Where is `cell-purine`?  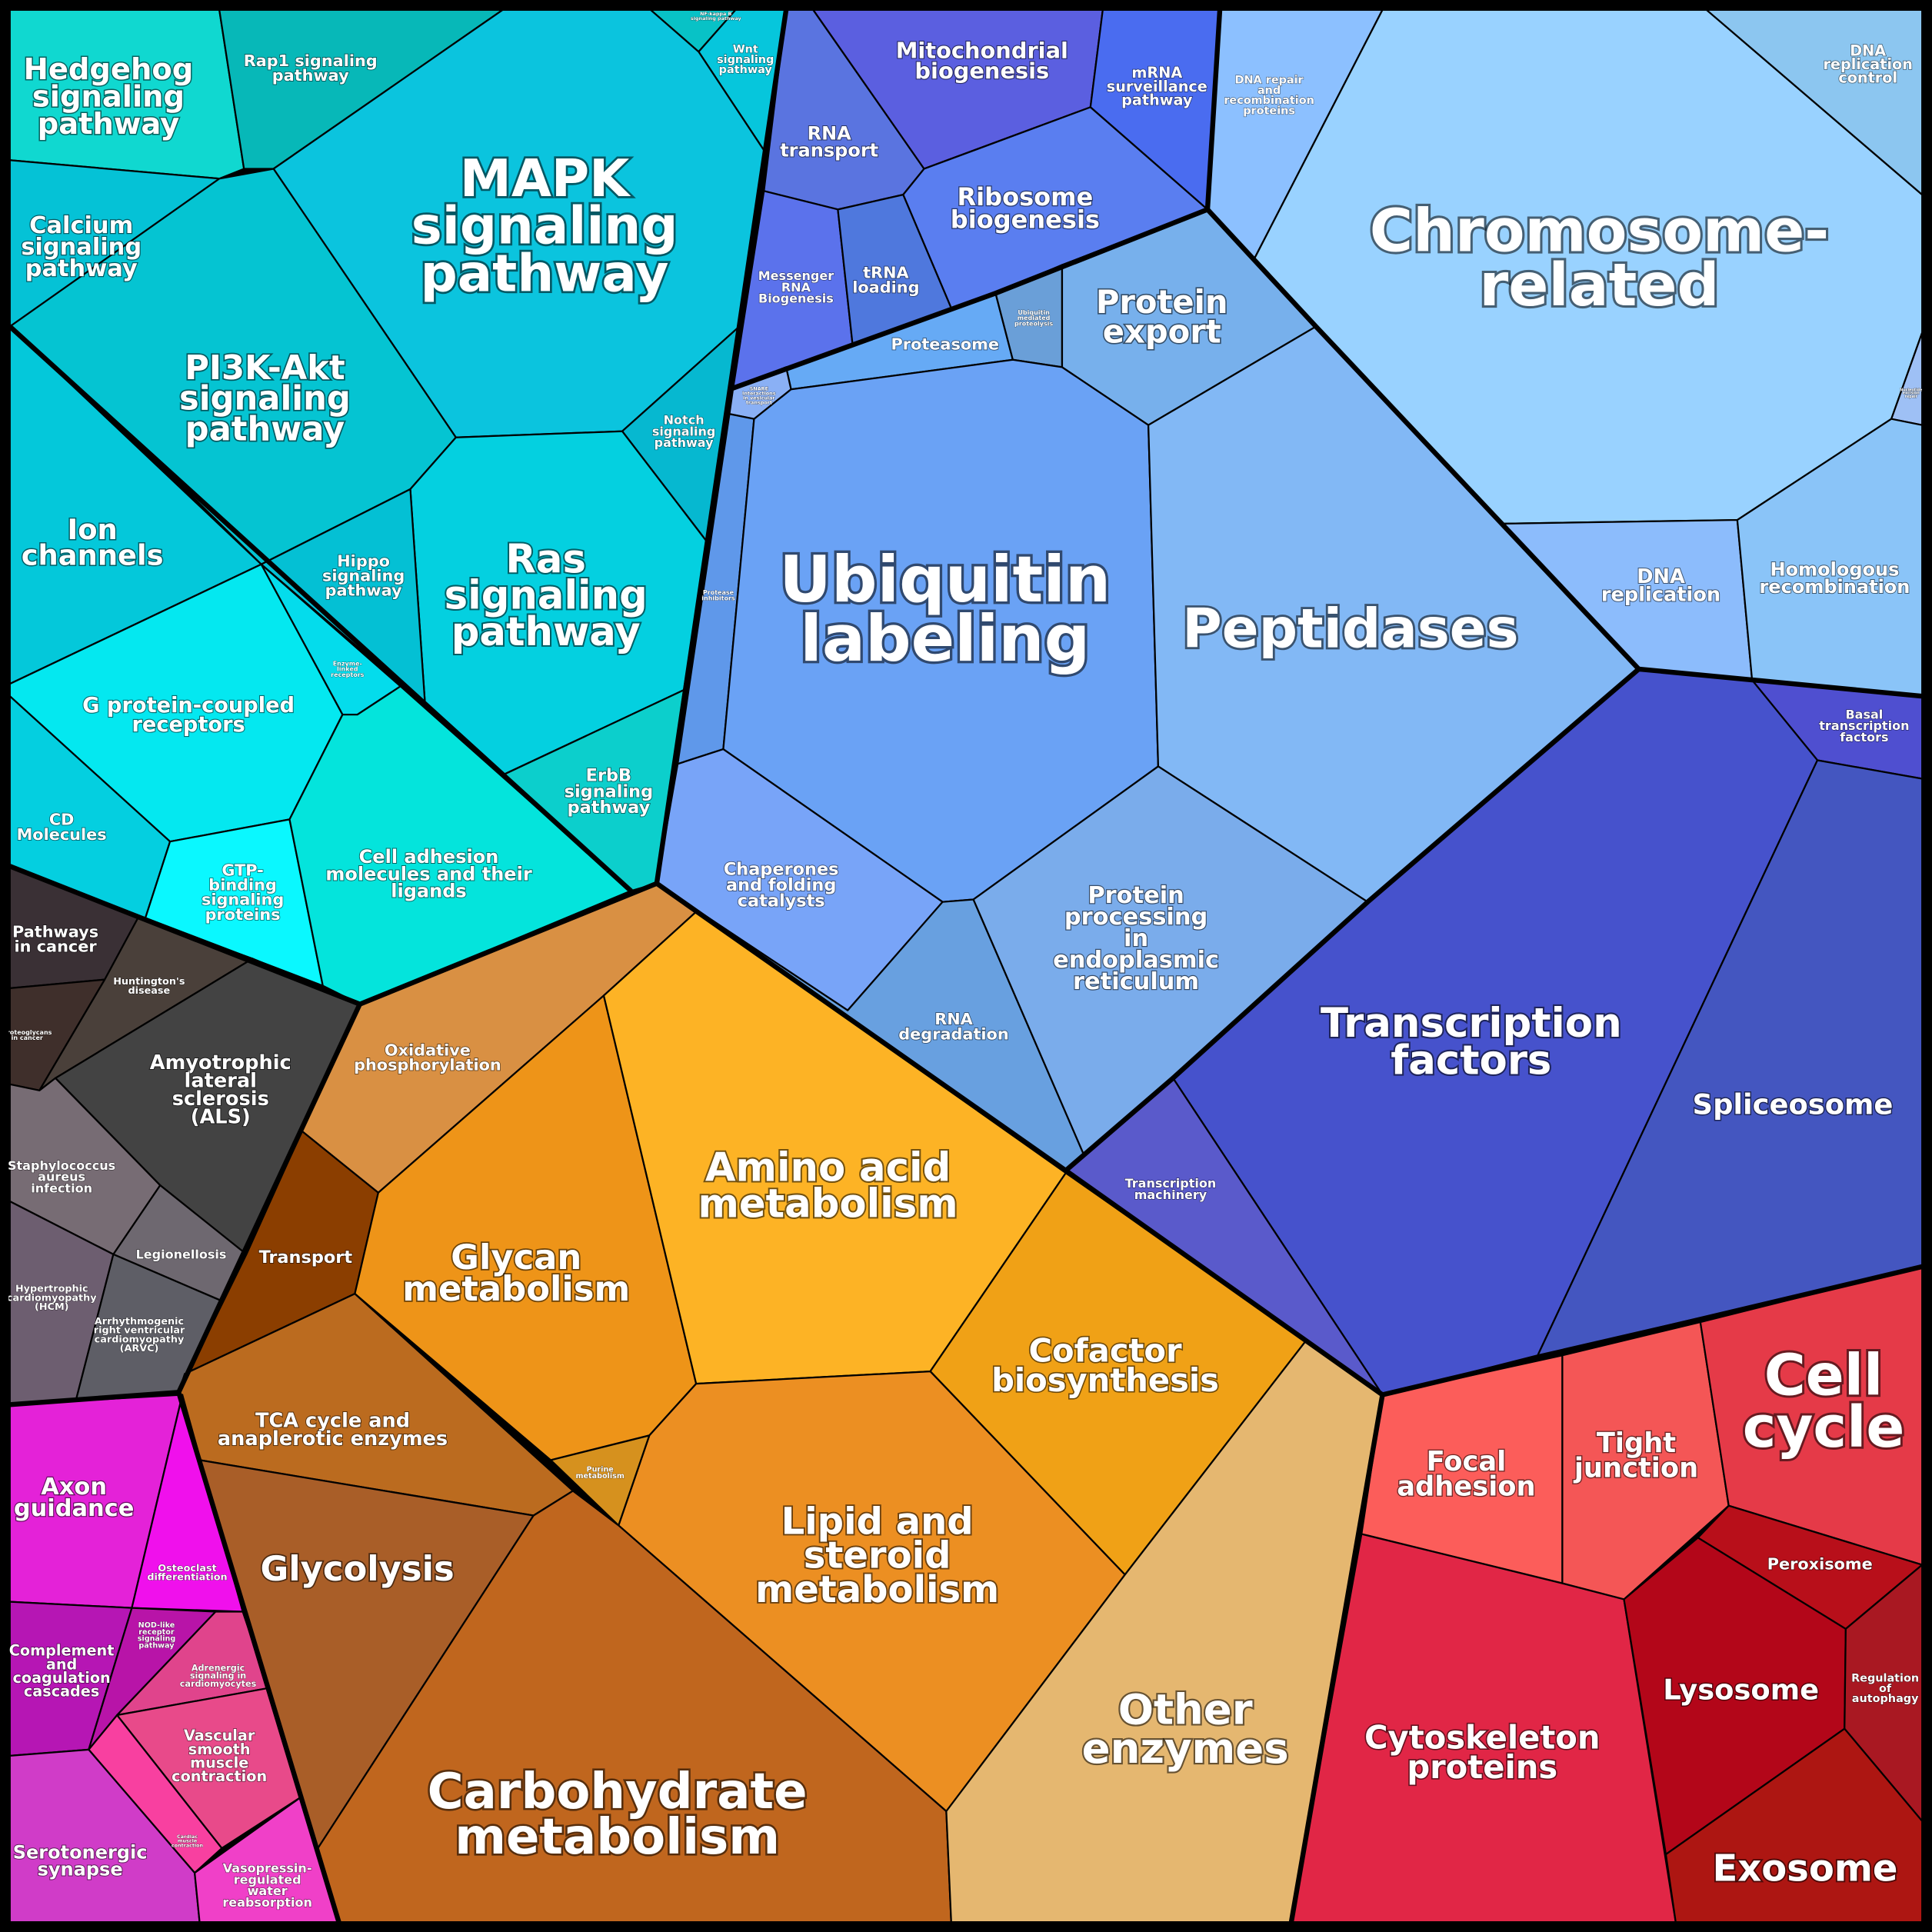 cell-purine is located at coordinates (600, 1480).